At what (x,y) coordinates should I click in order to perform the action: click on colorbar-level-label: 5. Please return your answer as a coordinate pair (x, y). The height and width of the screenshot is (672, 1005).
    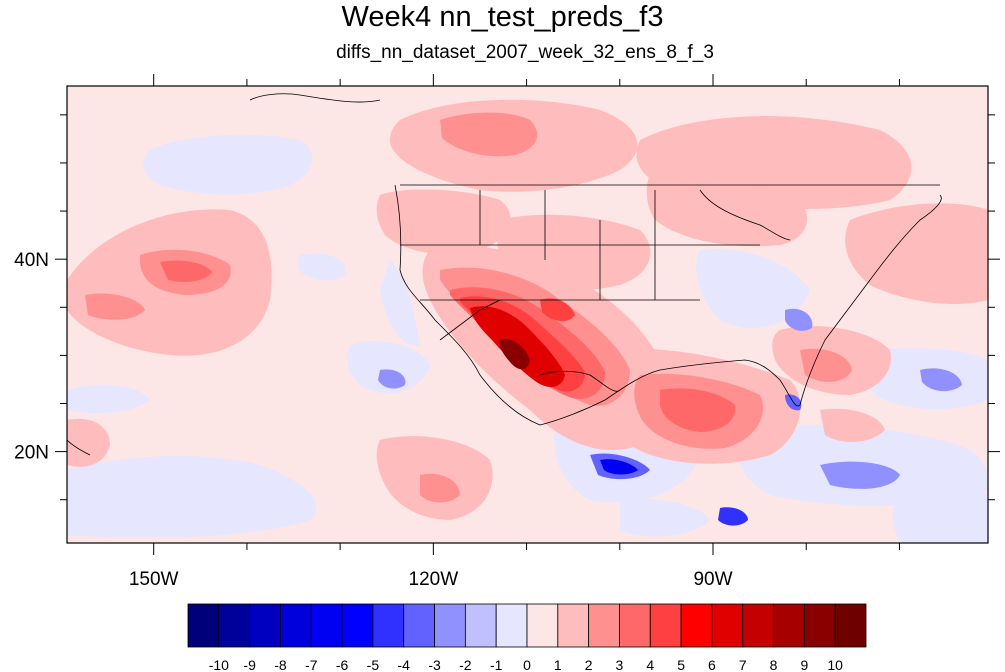
    Looking at the image, I should click on (681, 664).